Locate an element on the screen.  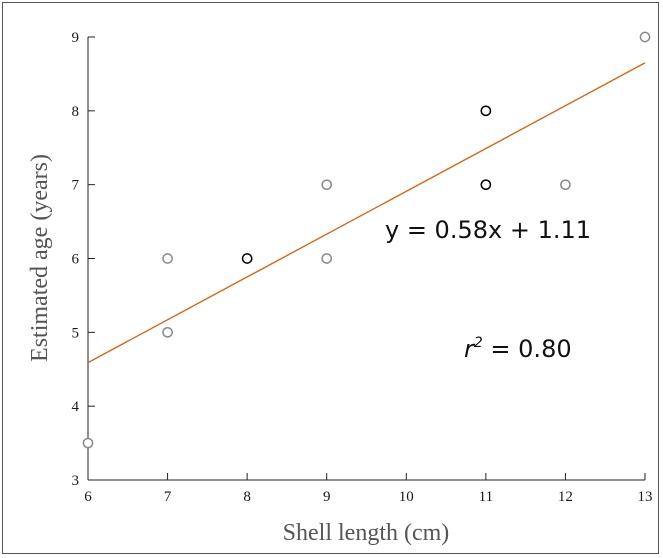
regression-equation: y = 0.58x + 1.11 is located at coordinates (488, 230).